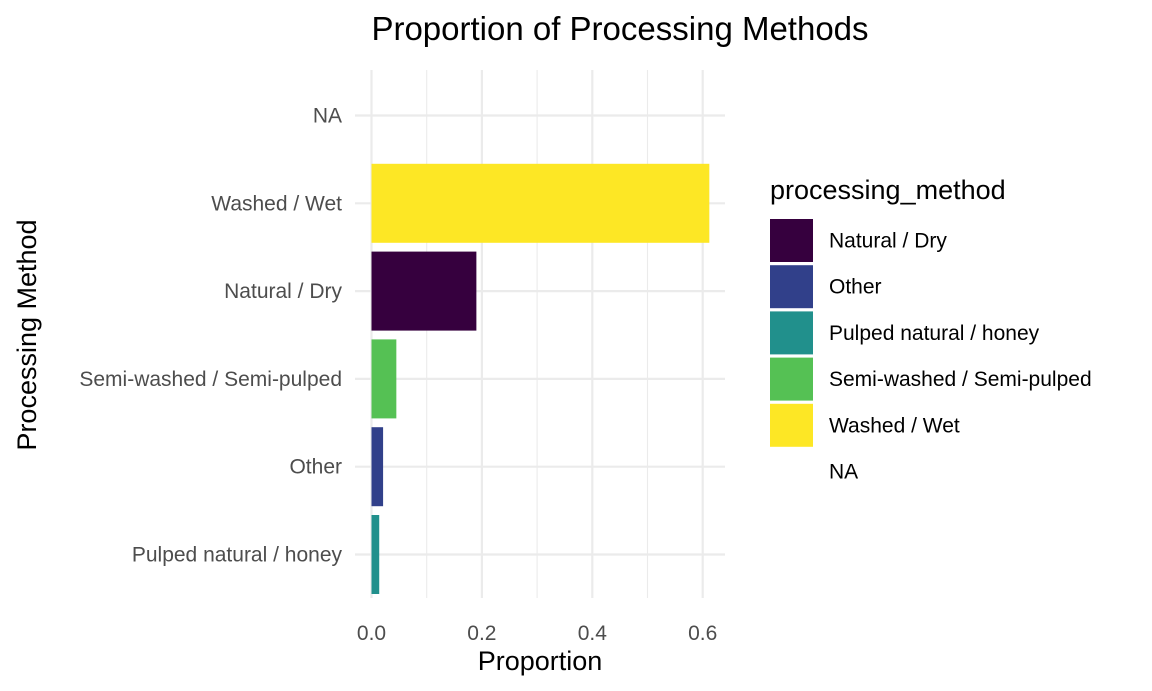  Describe the element at coordinates (540, 661) in the screenshot. I see `x-axis-title: Proportion` at that location.